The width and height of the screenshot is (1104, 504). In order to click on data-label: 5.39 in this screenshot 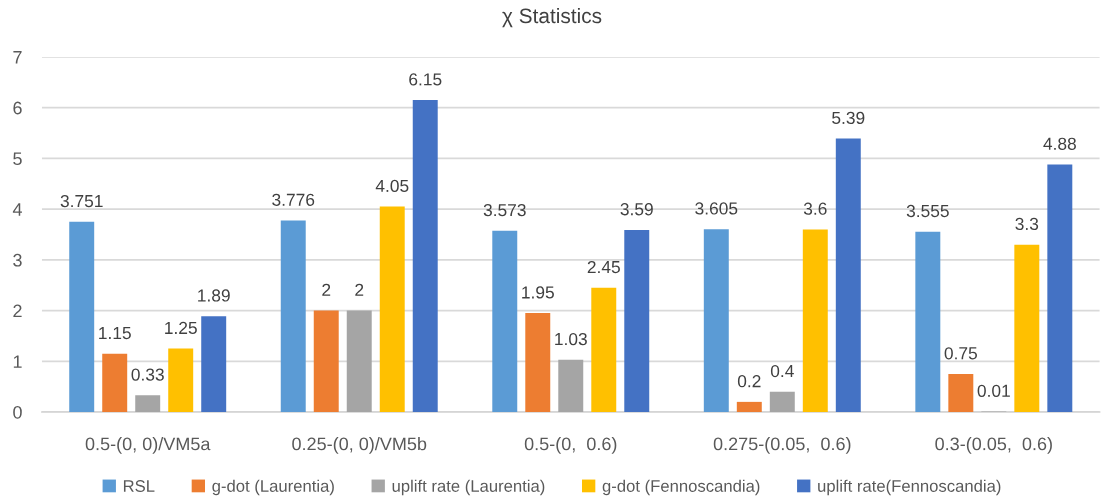, I will do `click(848, 118)`.